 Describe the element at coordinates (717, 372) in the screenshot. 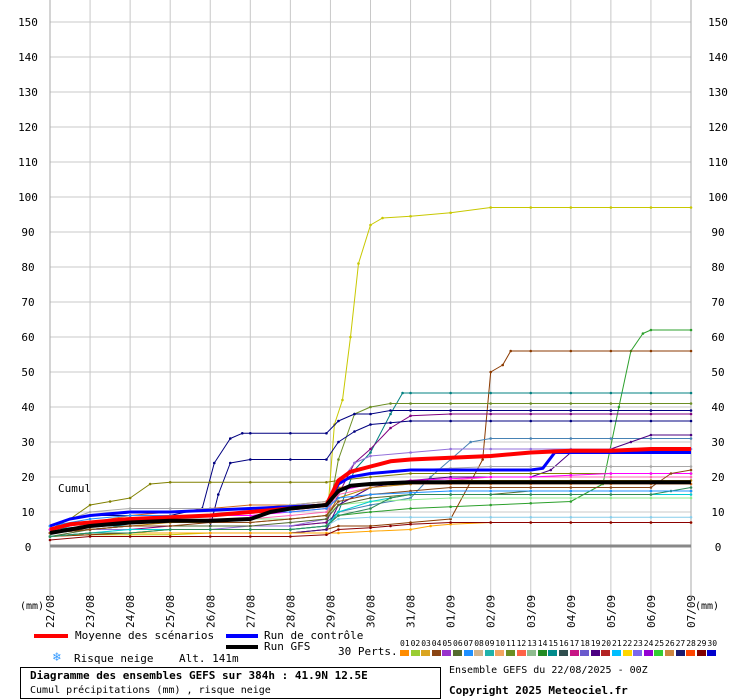

I see `y-tick-label-right: 50` at that location.